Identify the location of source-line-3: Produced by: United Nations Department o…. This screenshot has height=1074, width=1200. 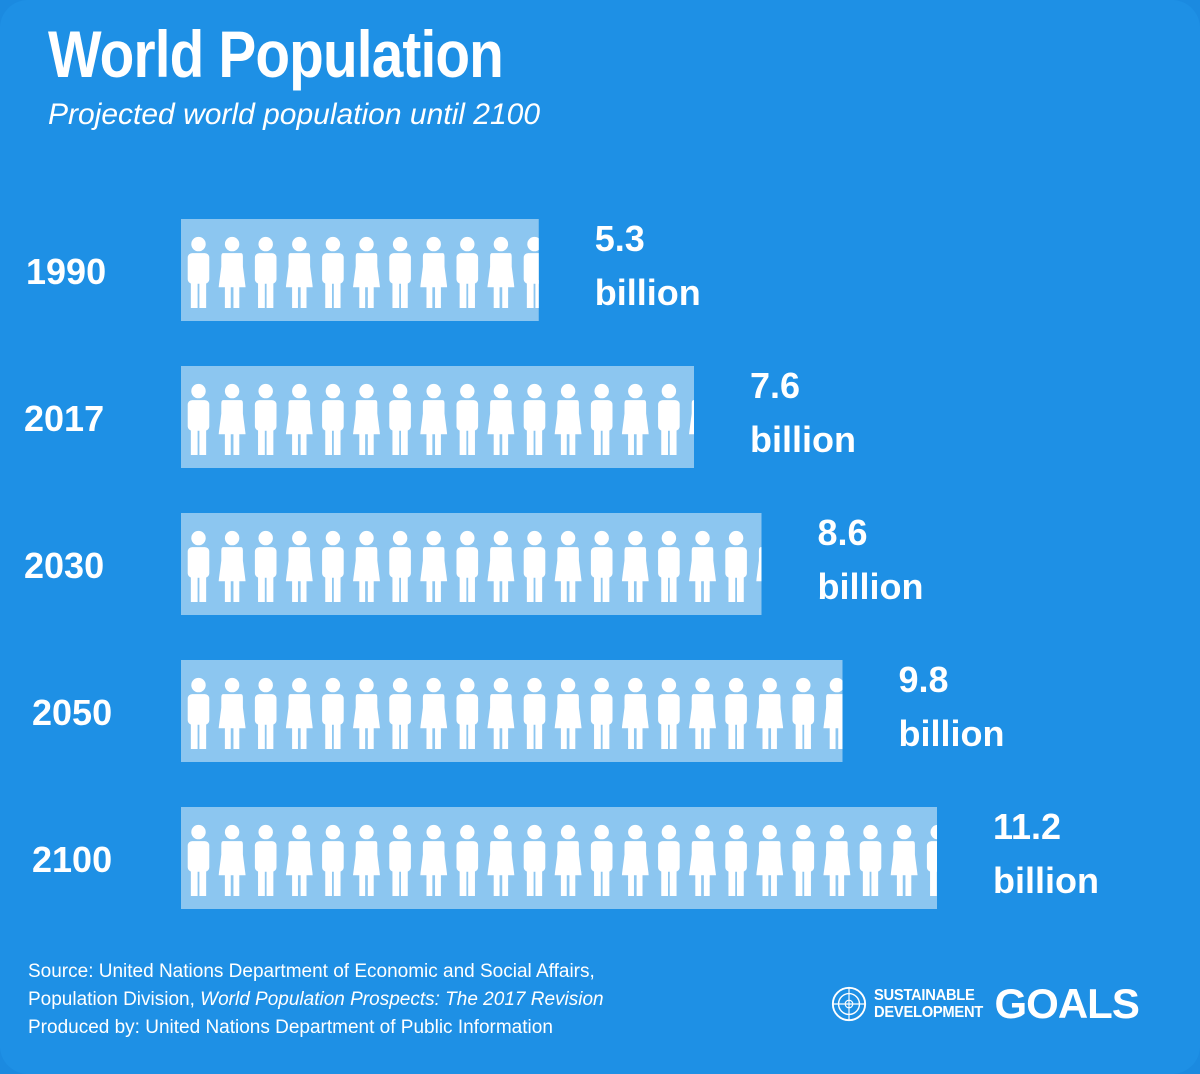
(290, 1027).